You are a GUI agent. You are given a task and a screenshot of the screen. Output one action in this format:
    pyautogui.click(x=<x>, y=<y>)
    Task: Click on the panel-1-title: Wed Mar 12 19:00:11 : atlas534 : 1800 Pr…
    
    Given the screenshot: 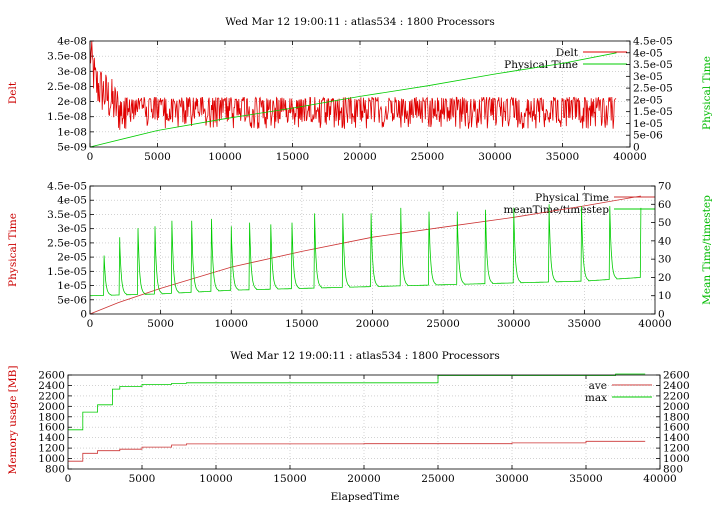 What is the action you would take?
    pyautogui.click(x=359, y=22)
    